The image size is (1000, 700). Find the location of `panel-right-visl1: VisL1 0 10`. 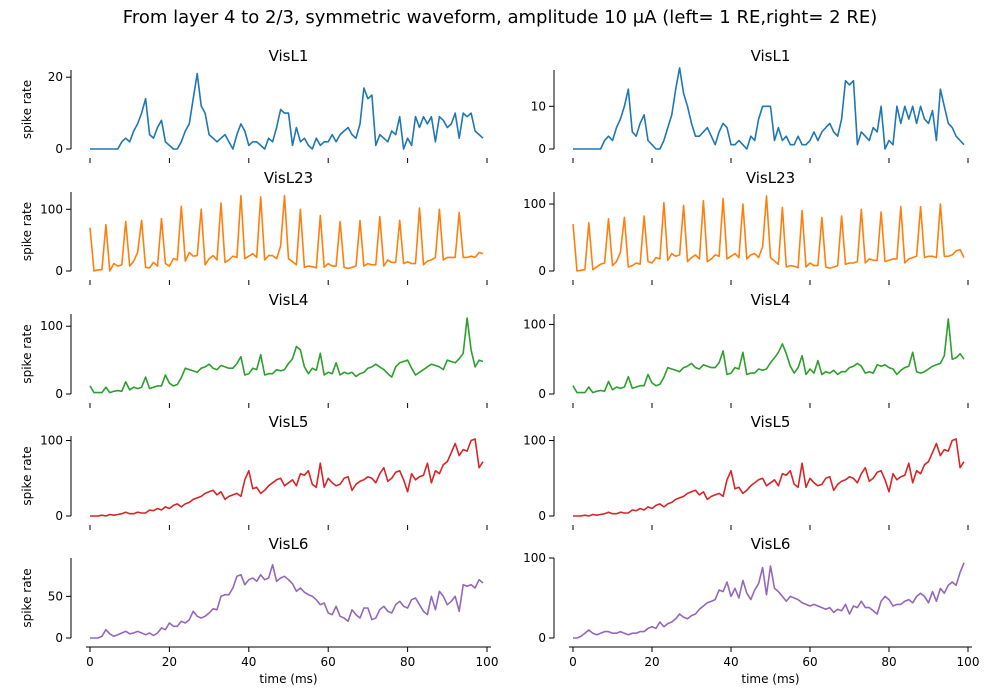

panel-right-visl1: VisL1 0 10 is located at coordinates (750, 105).